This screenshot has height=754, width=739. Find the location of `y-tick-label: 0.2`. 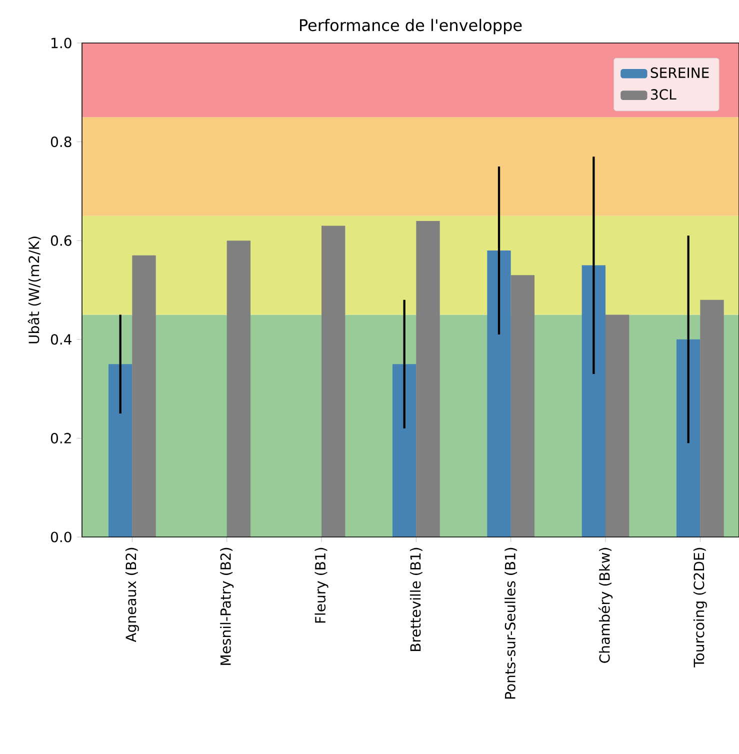

y-tick-label: 0.2 is located at coordinates (60, 438).